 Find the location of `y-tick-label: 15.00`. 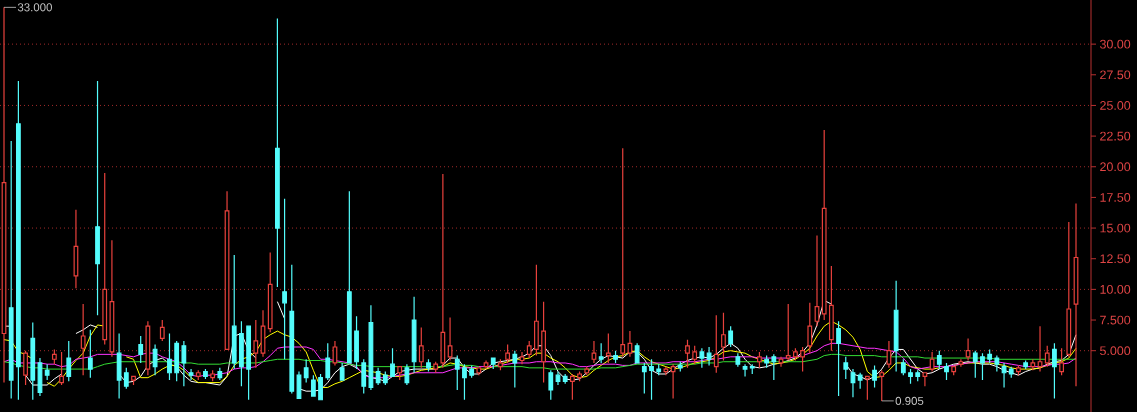

y-tick-label: 15.00 is located at coordinates (1115, 228).